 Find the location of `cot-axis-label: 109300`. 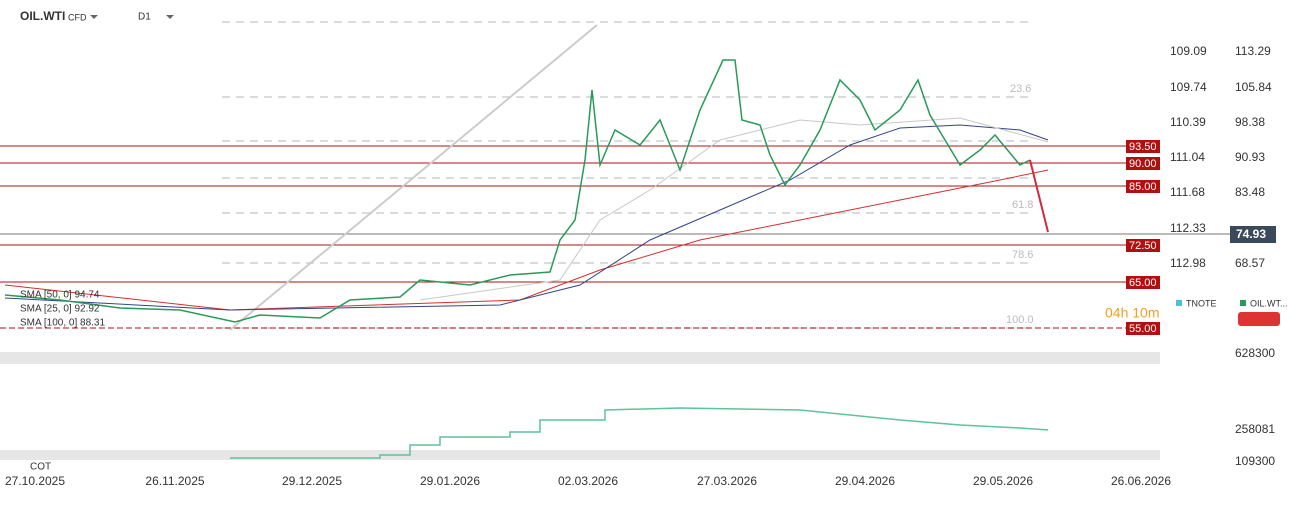

cot-axis-label: 109300 is located at coordinates (1255, 461).